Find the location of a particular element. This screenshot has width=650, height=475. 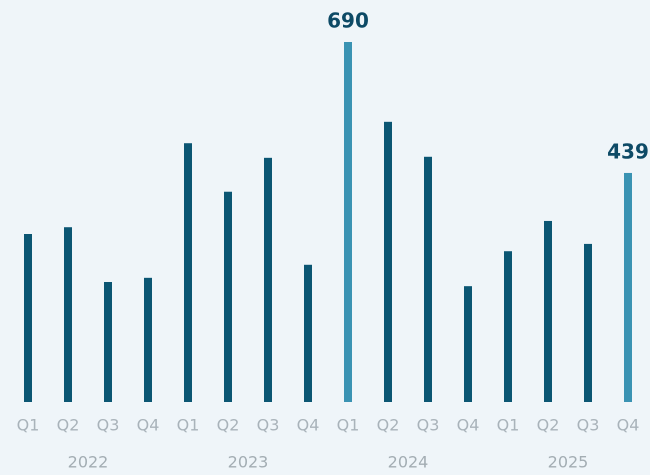

data-label: 439 is located at coordinates (628, 151).